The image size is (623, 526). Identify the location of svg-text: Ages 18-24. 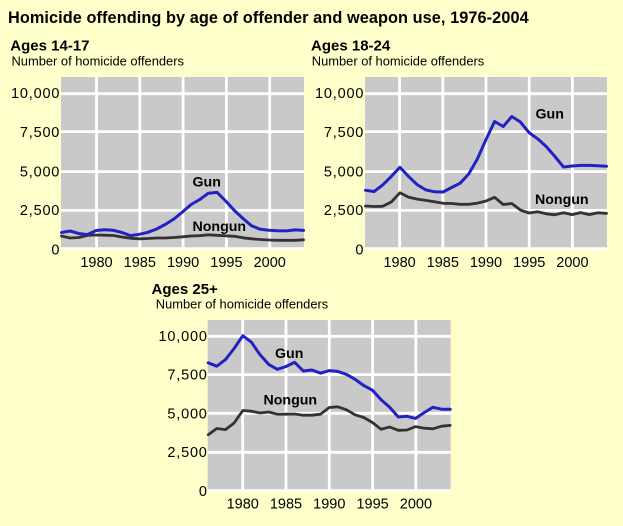
(351, 45).